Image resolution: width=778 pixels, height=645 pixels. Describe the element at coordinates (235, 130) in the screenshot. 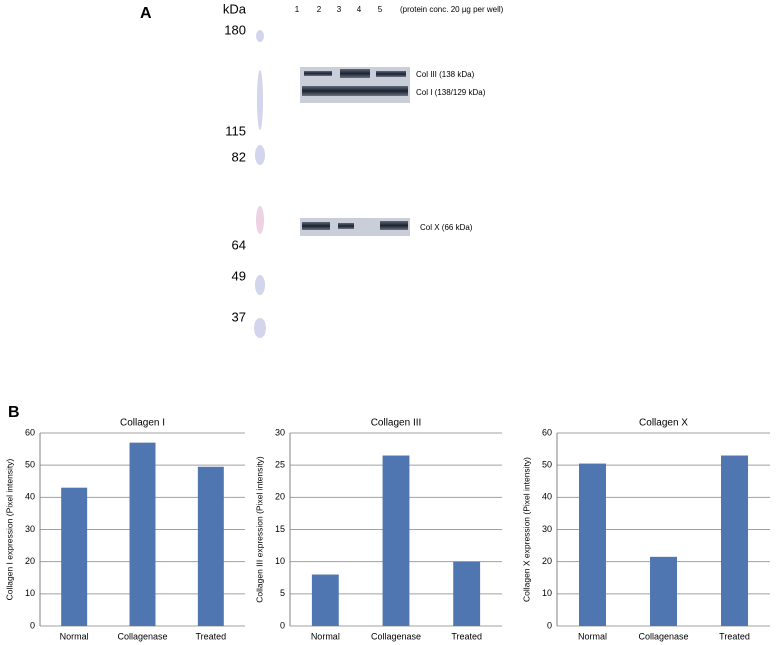

I see `marker-label: 115` at that location.